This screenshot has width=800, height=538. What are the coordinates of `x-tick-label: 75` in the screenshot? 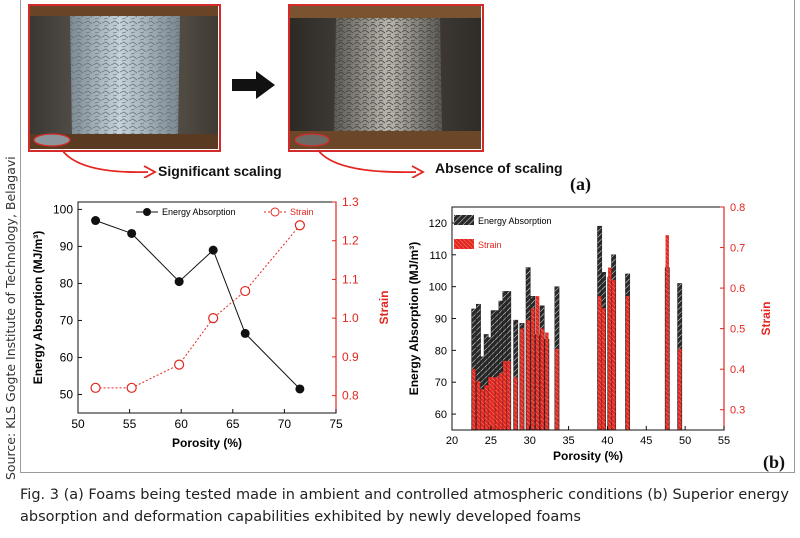 It's located at (336, 424).